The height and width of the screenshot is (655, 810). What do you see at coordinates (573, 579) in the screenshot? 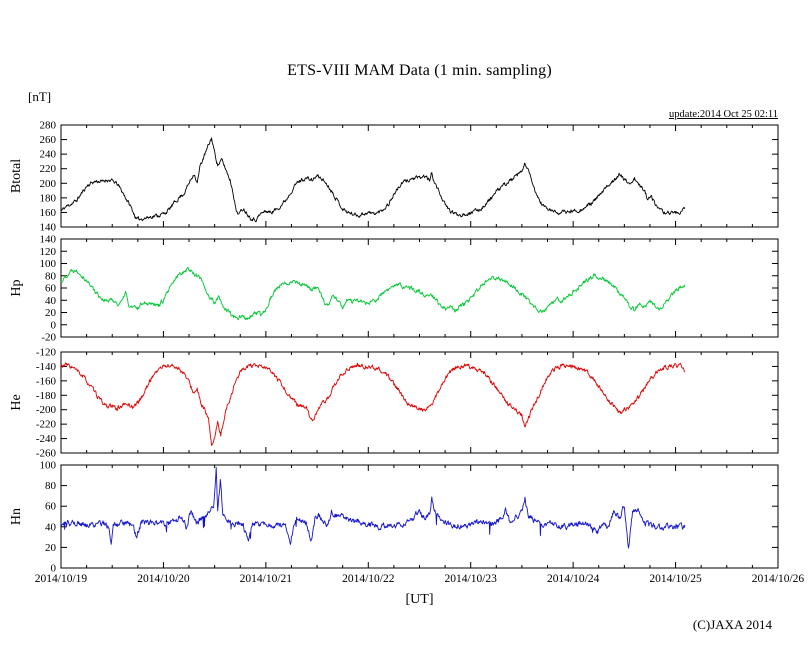
I see `x-tick-label: 2014/10/24` at bounding box center [573, 579].